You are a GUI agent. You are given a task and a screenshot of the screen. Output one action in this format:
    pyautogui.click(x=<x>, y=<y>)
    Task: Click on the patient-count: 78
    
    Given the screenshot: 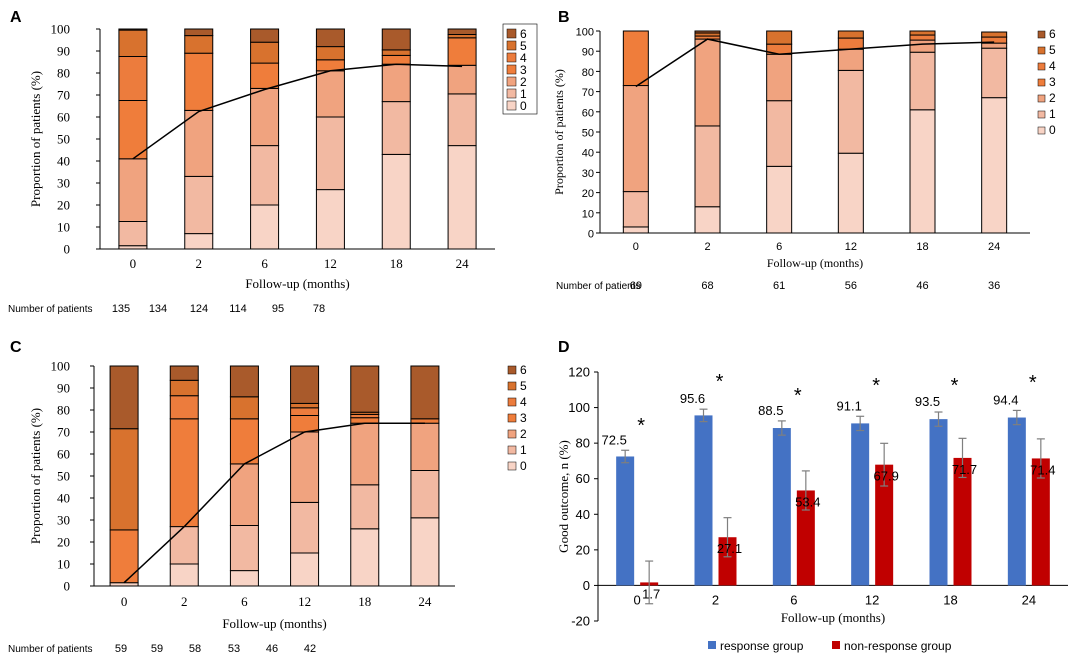 What is the action you would take?
    pyautogui.click(x=319, y=309)
    